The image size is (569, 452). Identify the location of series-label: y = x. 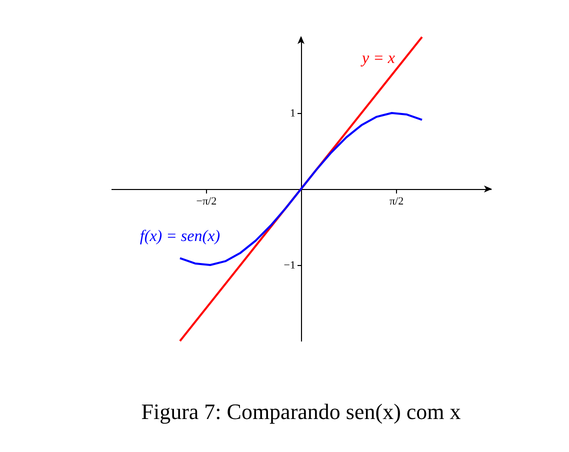
(378, 58).